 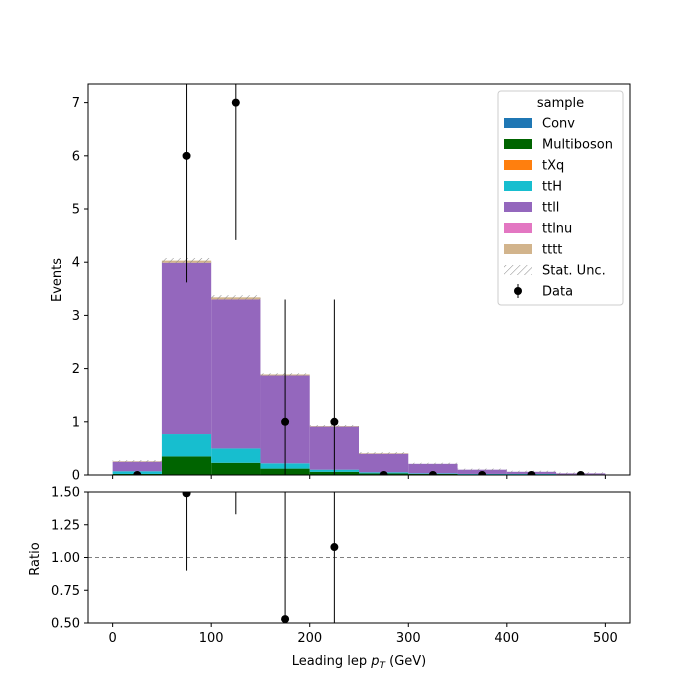 I want to click on ratio-plot-frame, so click(x=359, y=557).